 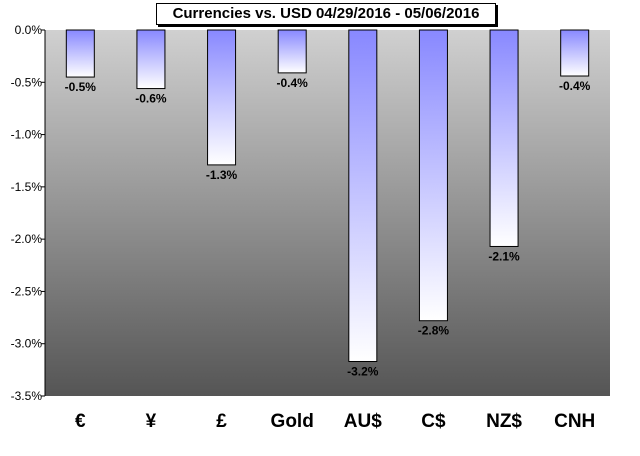 What do you see at coordinates (27, 135) in the screenshot?
I see `y-tick-label: -1.0%` at bounding box center [27, 135].